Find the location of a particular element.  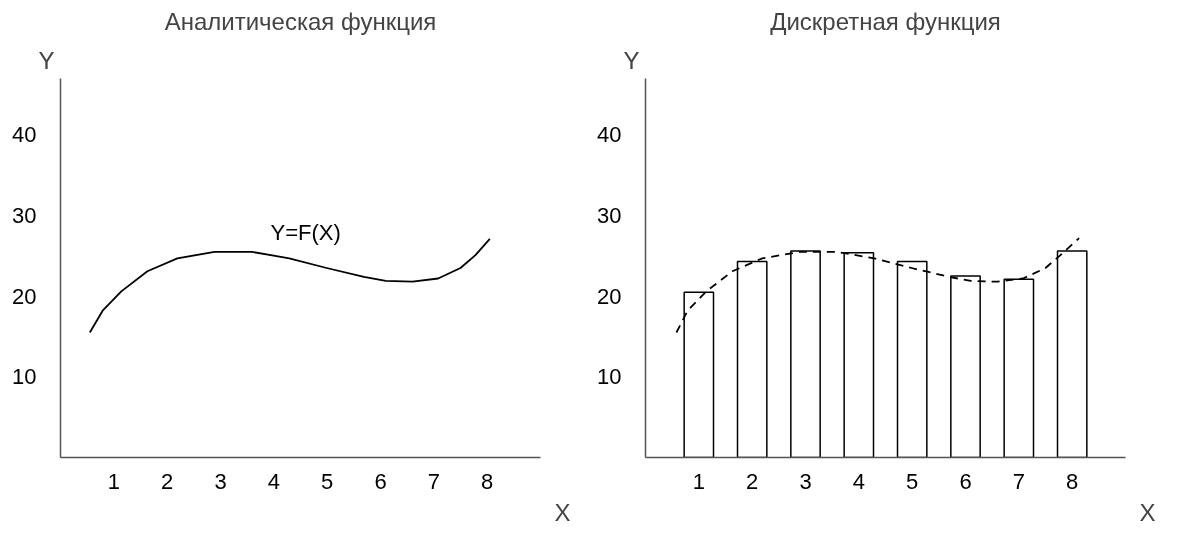

annotation: Y=F(X) is located at coordinates (305, 232).